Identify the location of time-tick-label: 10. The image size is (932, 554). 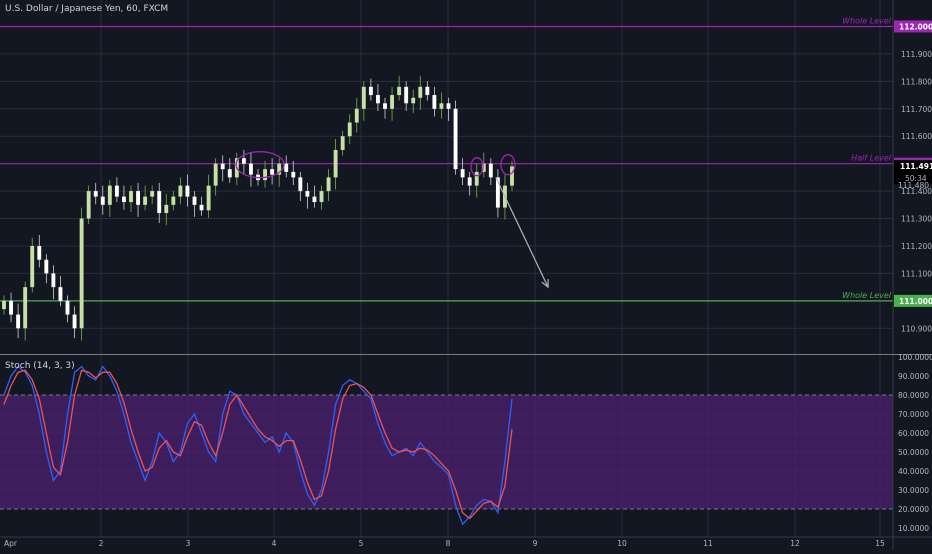
(622, 543).